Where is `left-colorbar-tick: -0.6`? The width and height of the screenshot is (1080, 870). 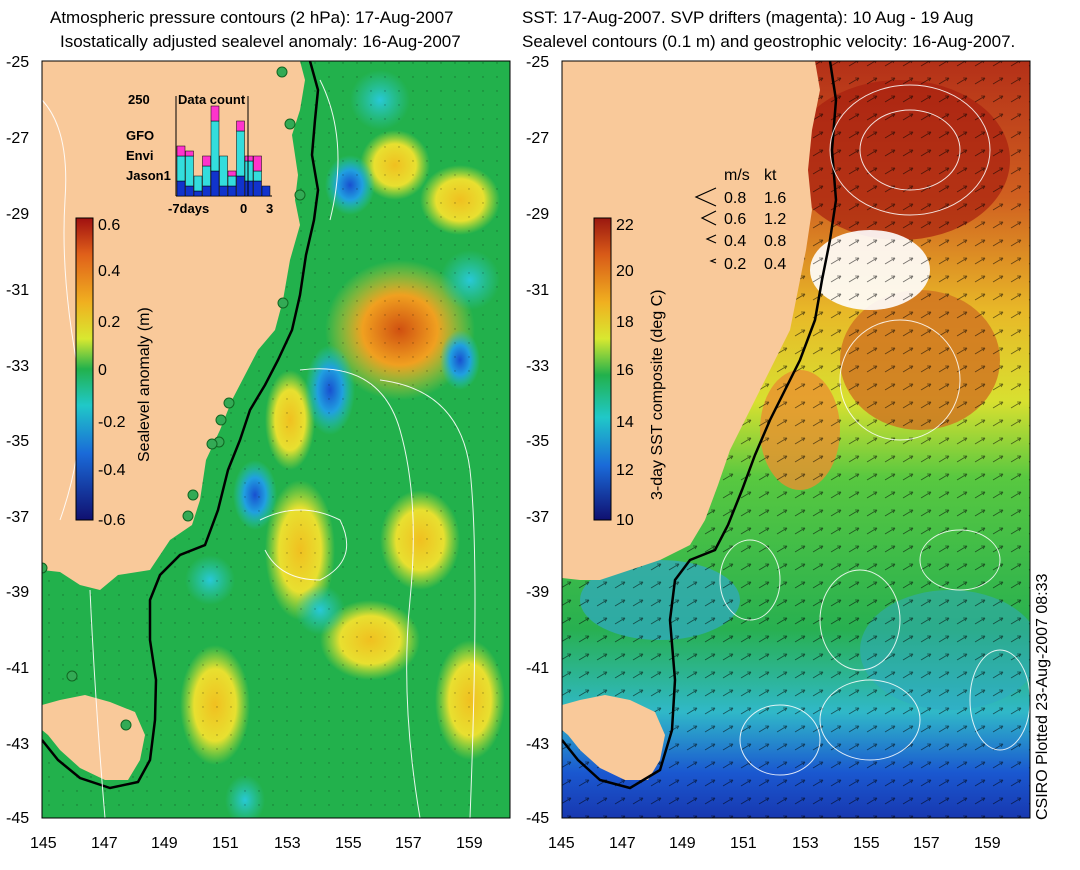
left-colorbar-tick: -0.6 is located at coordinates (112, 520).